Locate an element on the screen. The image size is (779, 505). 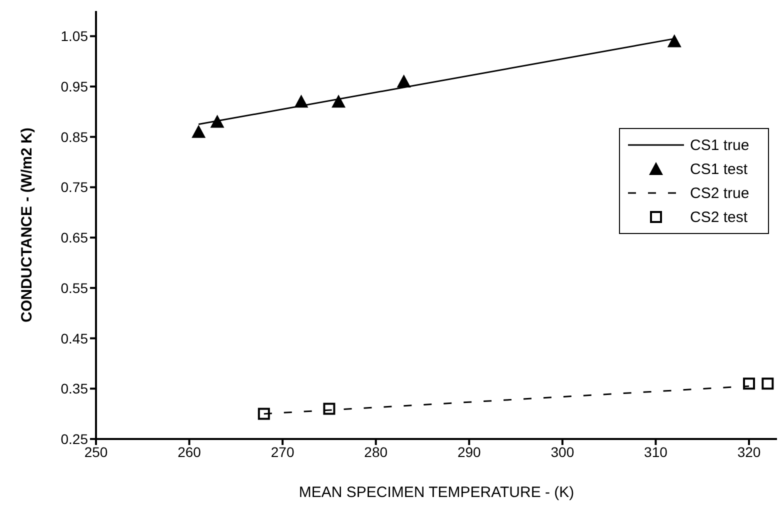
legend-label: CS2 test is located at coordinates (719, 217).